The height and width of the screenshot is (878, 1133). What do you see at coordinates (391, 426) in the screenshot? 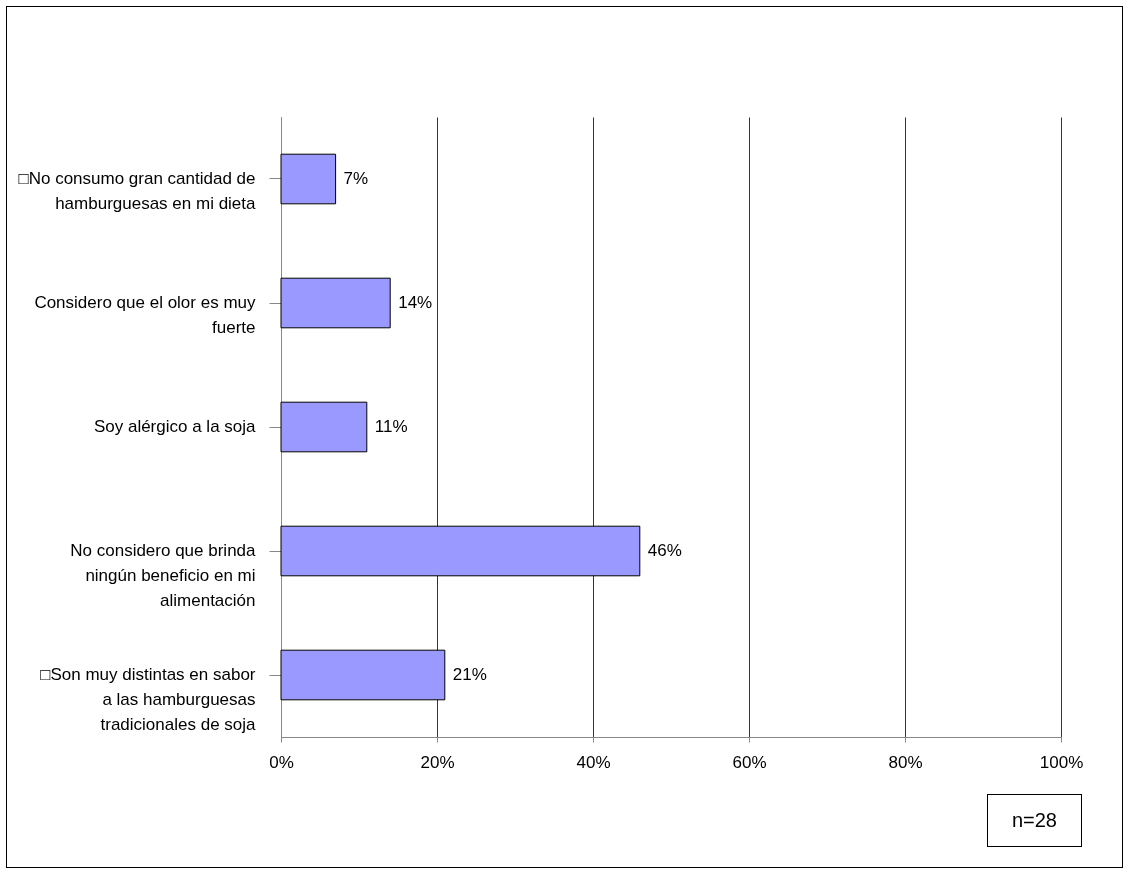
I see `data-label: 11%` at bounding box center [391, 426].